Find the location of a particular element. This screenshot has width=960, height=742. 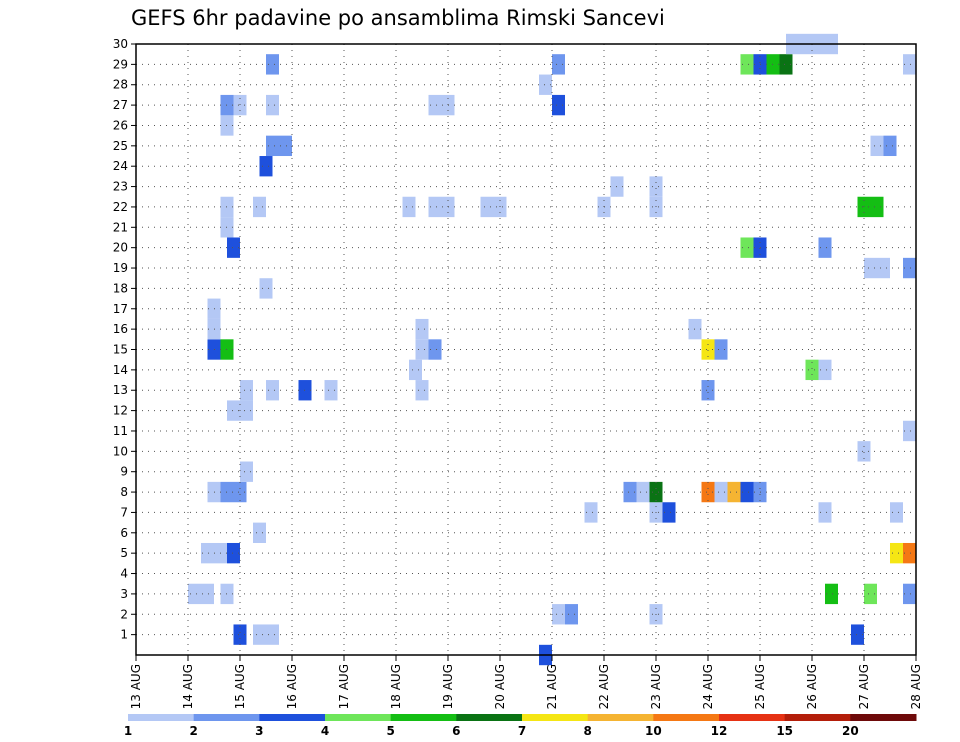

y-tick-label: 1 is located at coordinates (124, 635).